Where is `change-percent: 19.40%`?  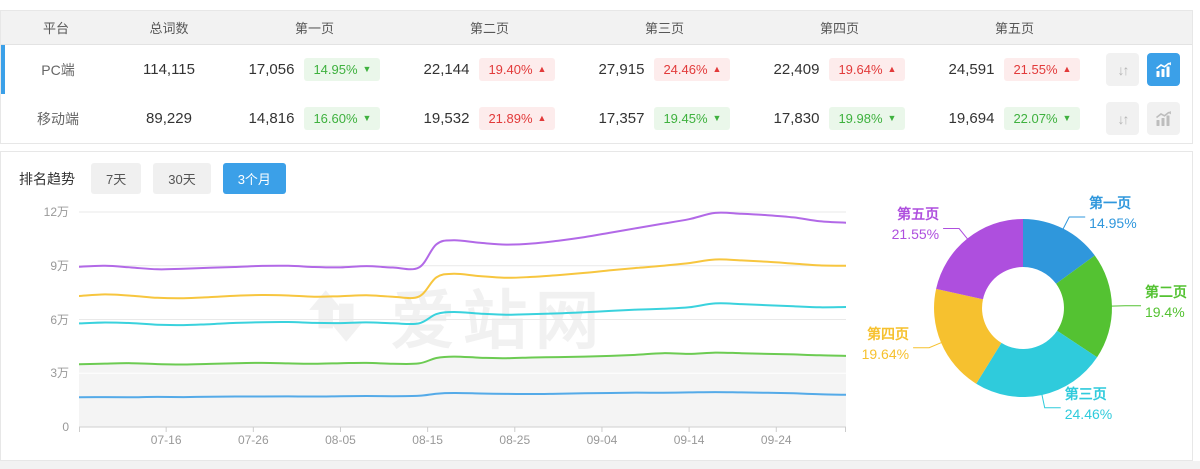 change-percent: 19.40% is located at coordinates (510, 69).